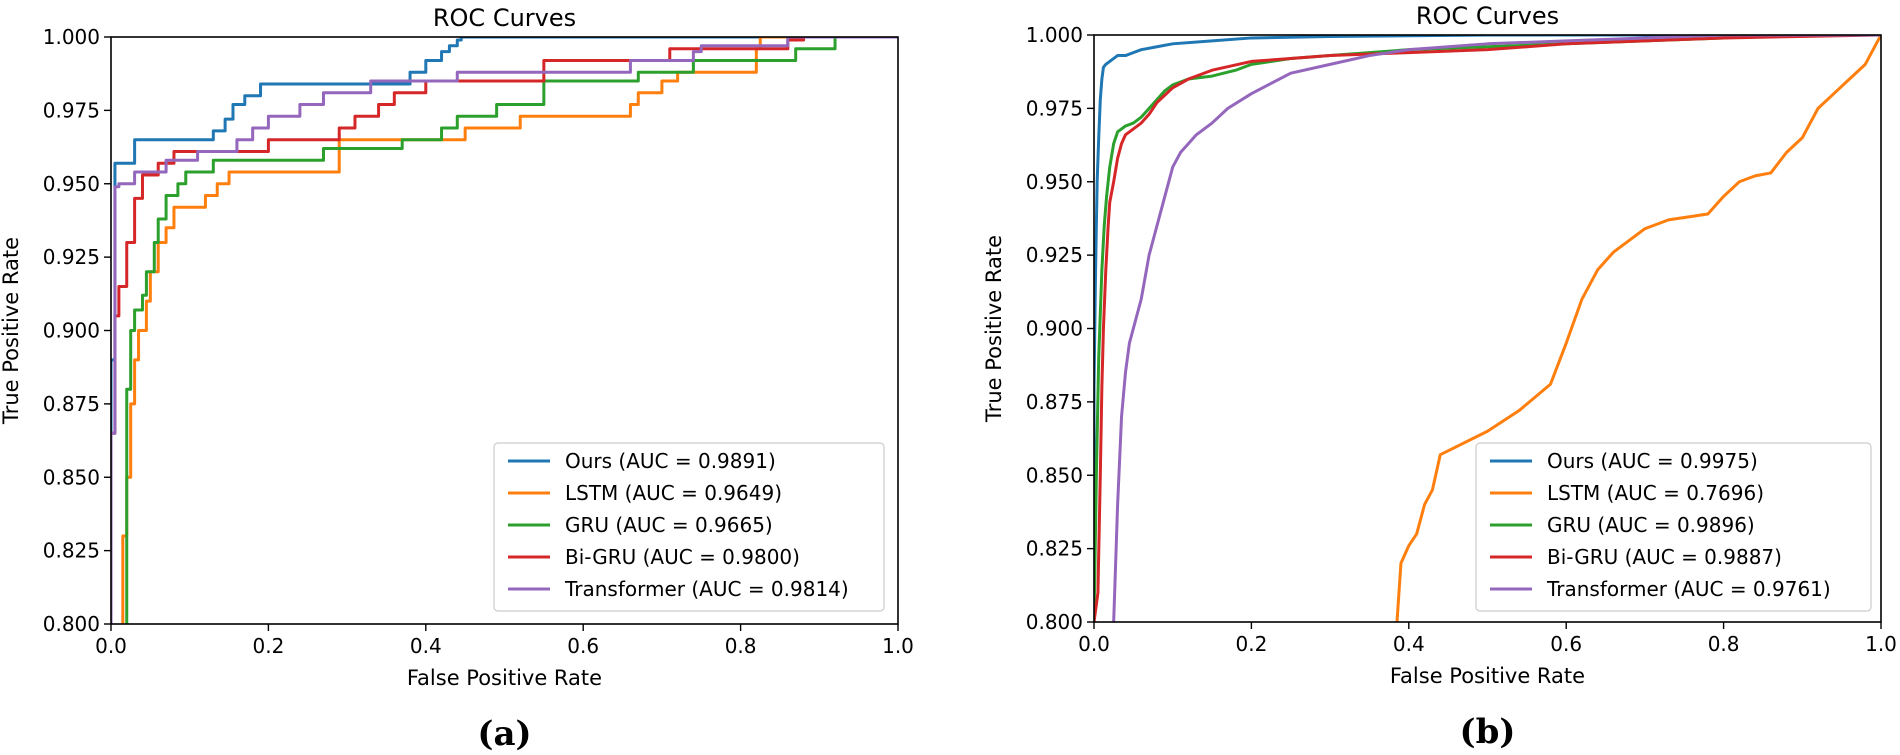  What do you see at coordinates (682, 557) in the screenshot?
I see `legend-label: Bi-GRU (AUC = 0.9800)` at bounding box center [682, 557].